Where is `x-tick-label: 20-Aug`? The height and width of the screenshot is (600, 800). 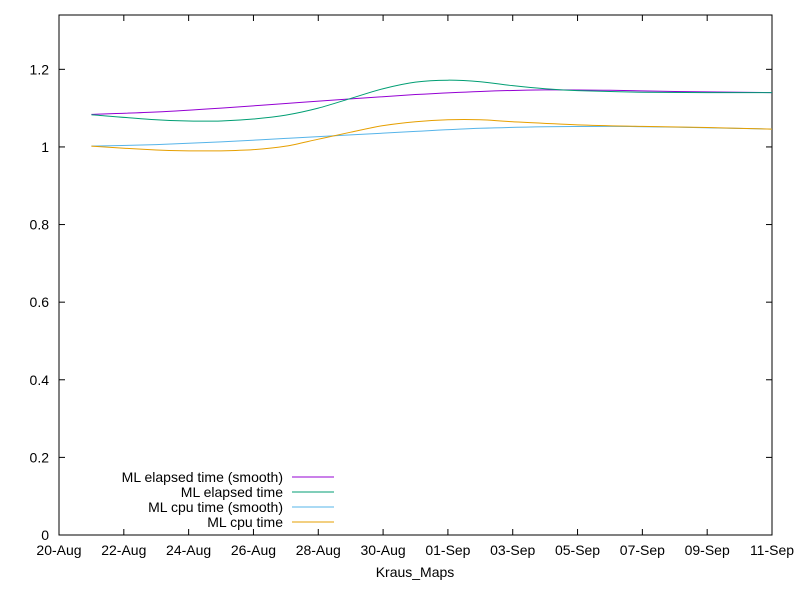 x-tick-label: 20-Aug is located at coordinates (58, 550).